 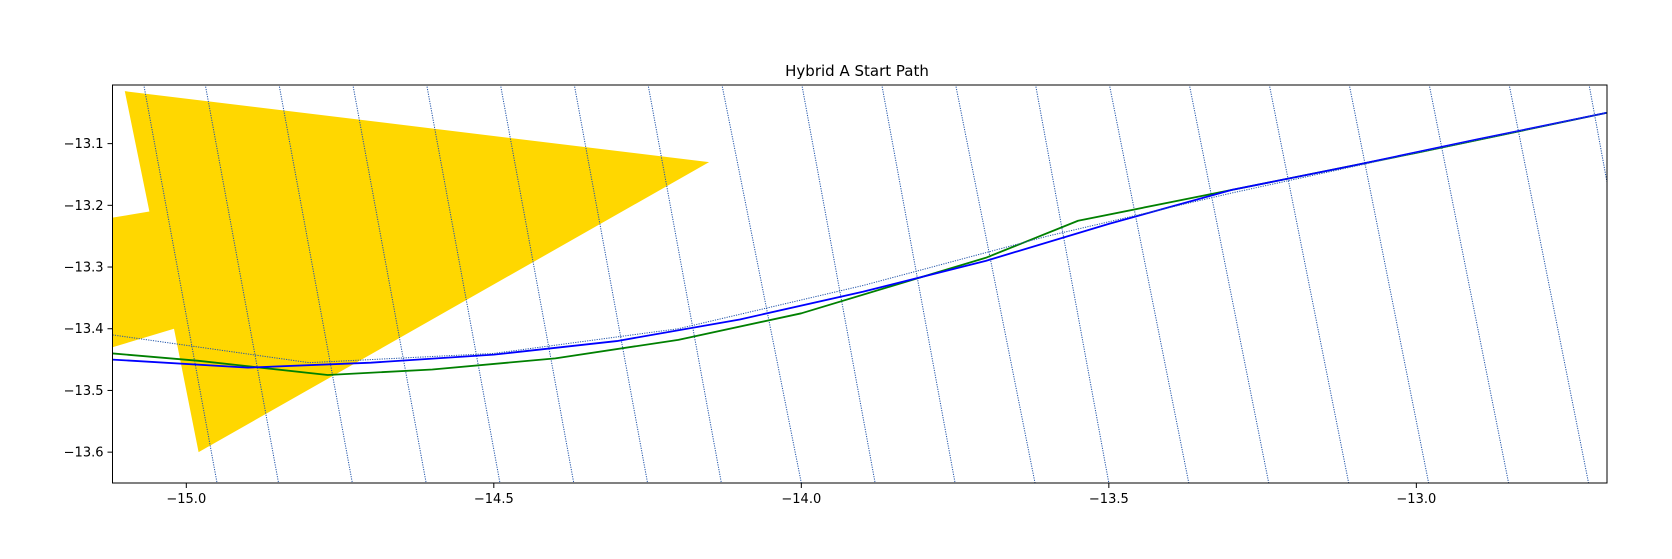 What do you see at coordinates (857, 71) in the screenshot?
I see `chart-title: Hybrid A Start Path` at bounding box center [857, 71].